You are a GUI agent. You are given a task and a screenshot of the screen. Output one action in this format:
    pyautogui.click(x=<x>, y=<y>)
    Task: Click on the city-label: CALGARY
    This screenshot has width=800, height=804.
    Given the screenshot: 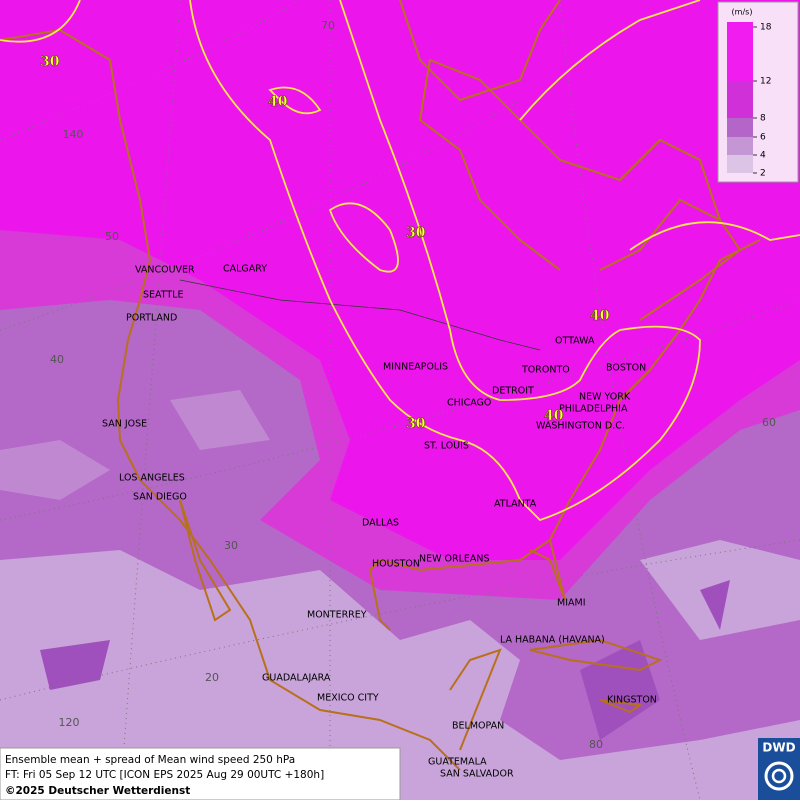 What is the action you would take?
    pyautogui.click(x=245, y=269)
    